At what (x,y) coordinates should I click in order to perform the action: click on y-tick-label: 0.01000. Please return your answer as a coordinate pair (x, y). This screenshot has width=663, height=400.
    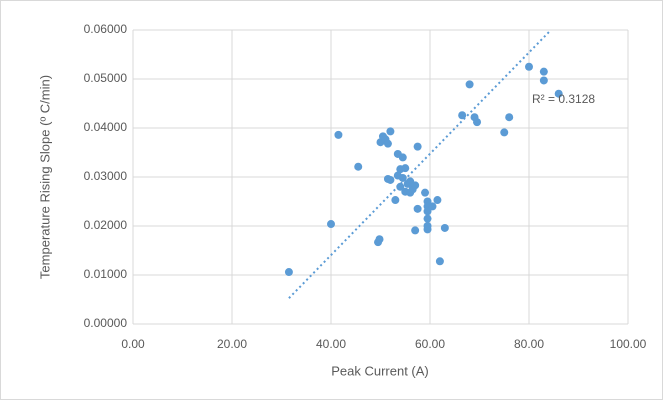
    Looking at the image, I should click on (106, 274).